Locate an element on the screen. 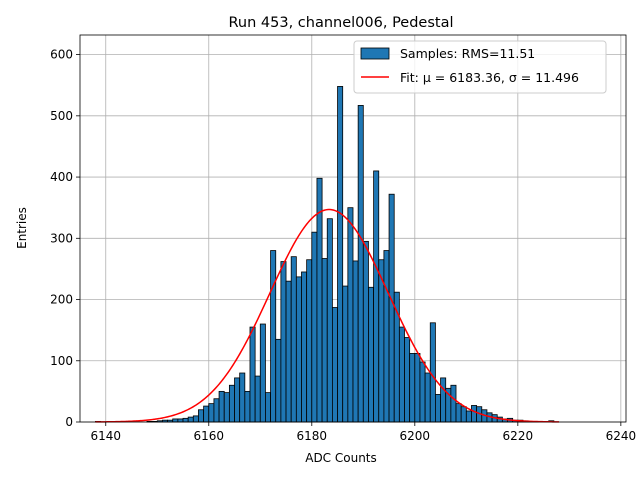 This screenshot has width=640, height=480. x-tick-label: 6240 is located at coordinates (621, 436).